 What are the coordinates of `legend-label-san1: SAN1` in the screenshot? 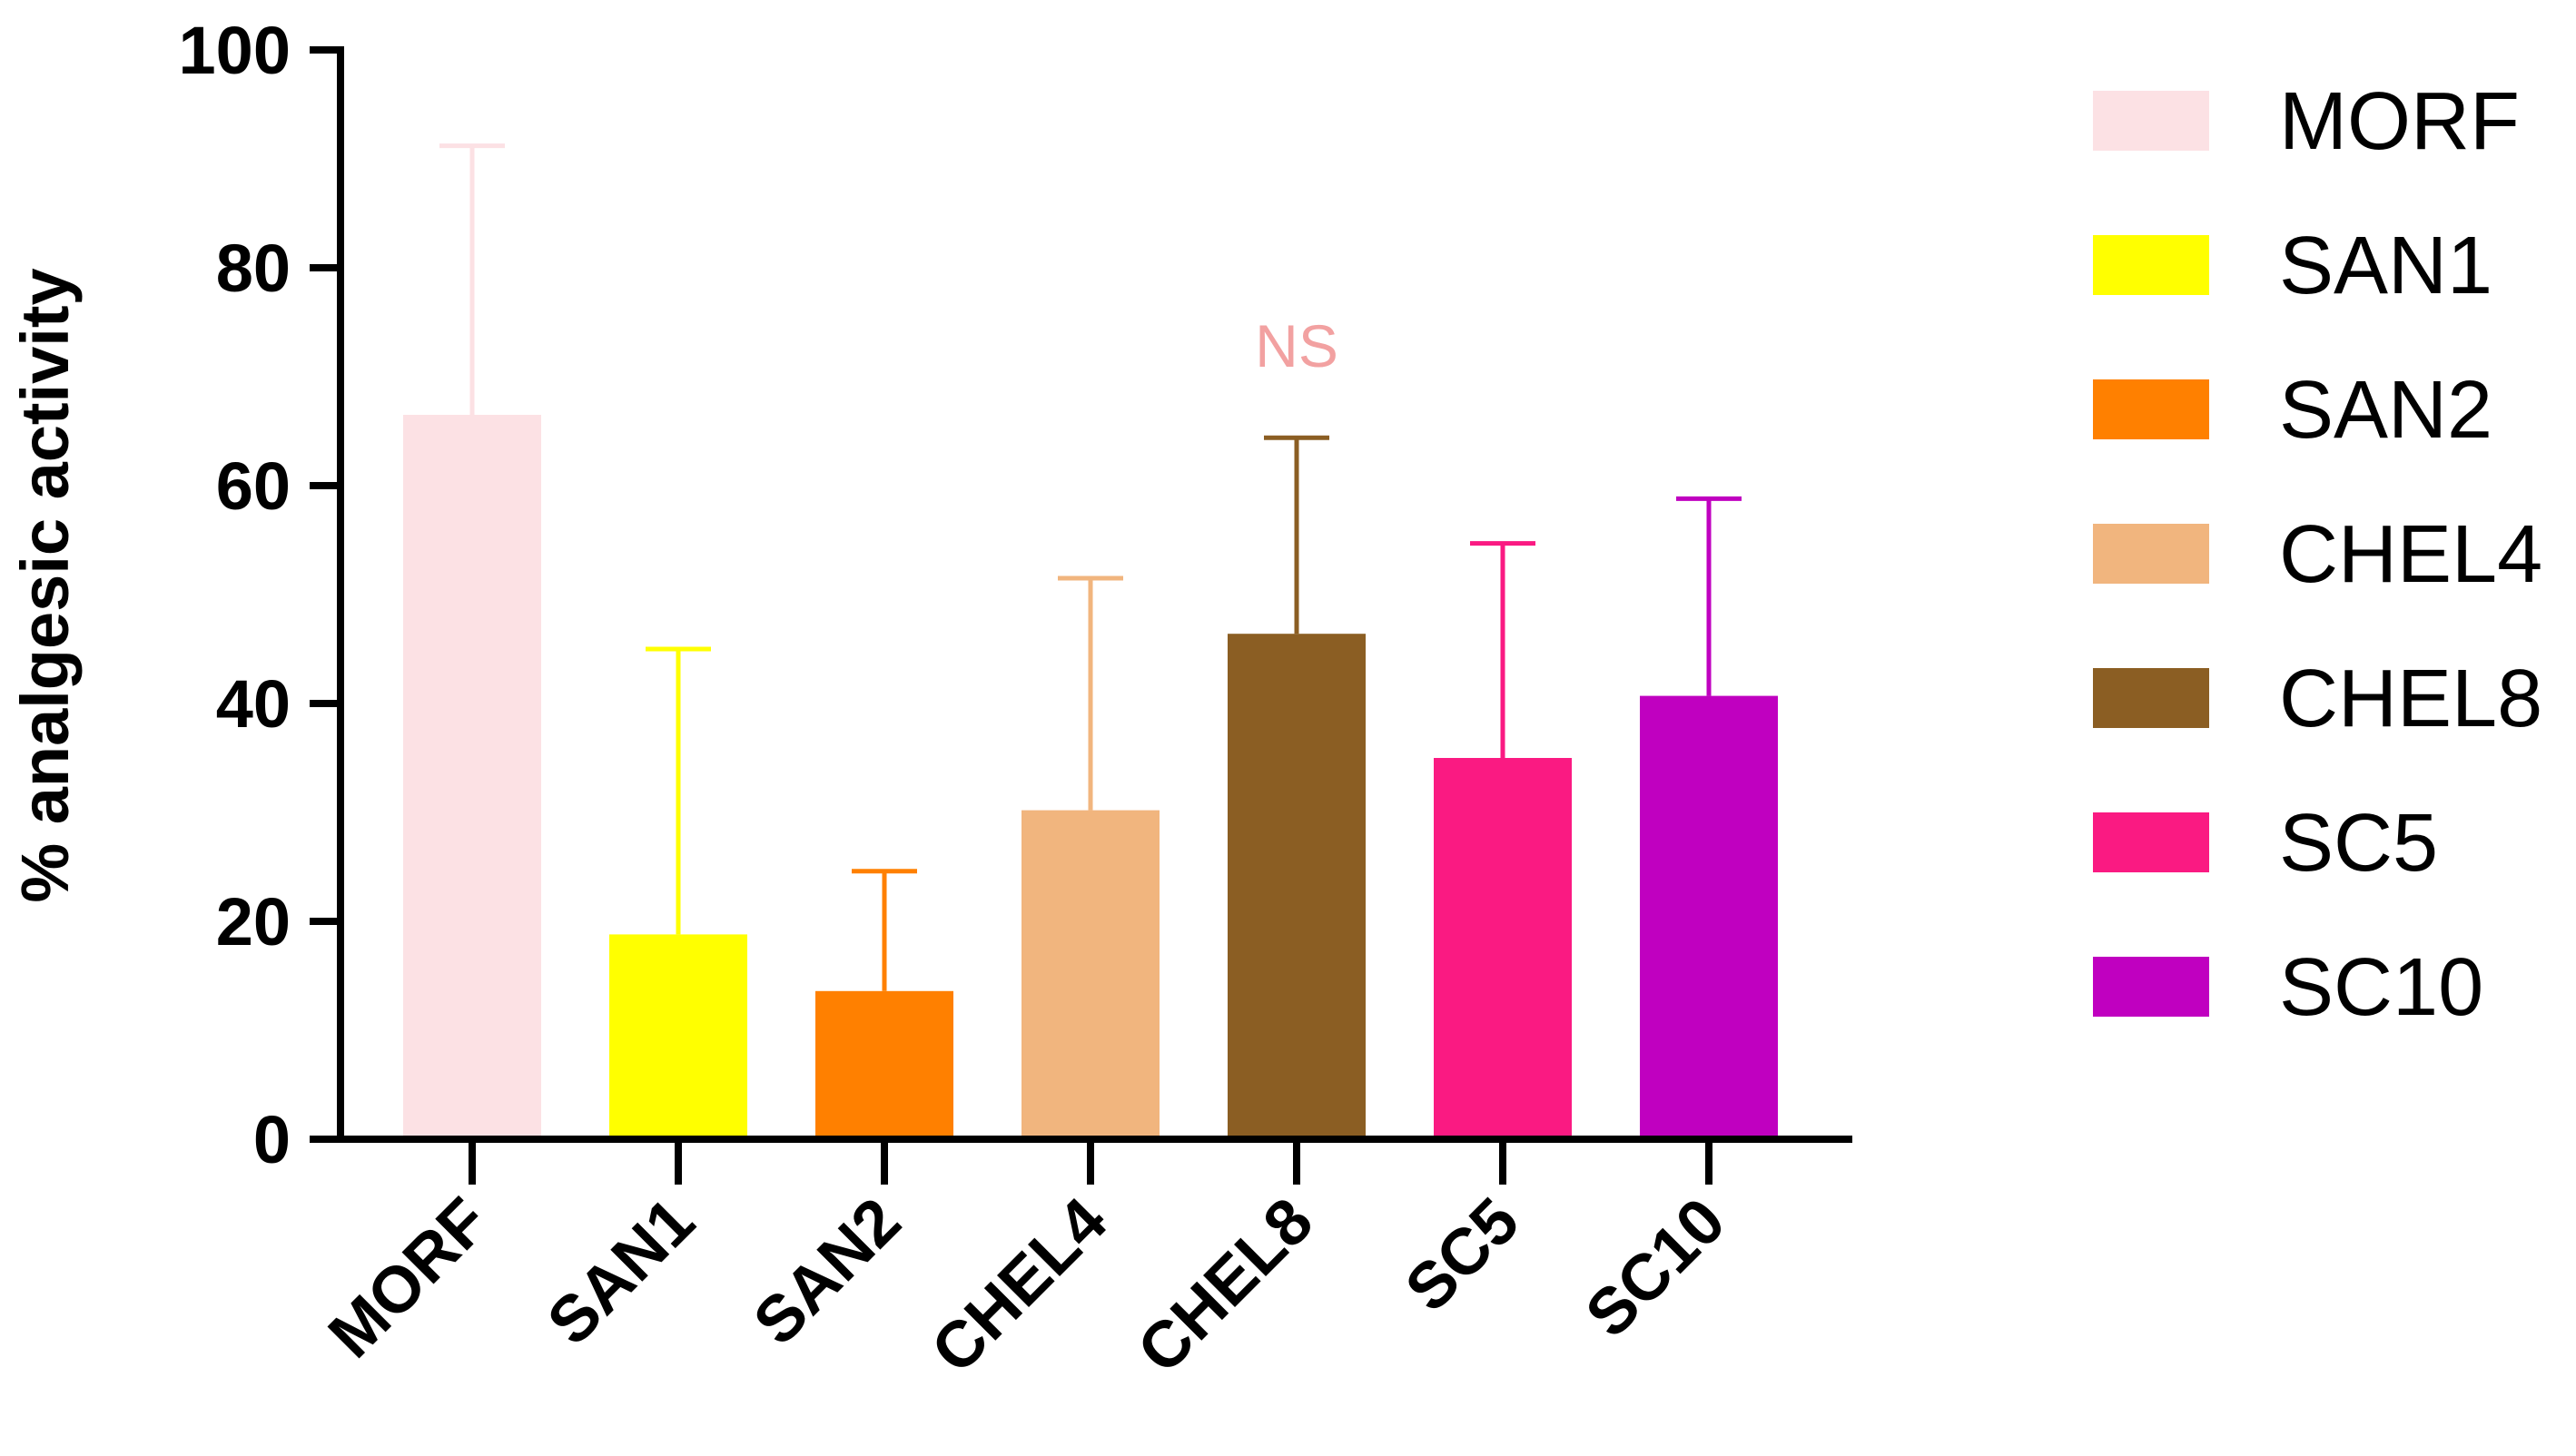 It's located at (2385, 266).